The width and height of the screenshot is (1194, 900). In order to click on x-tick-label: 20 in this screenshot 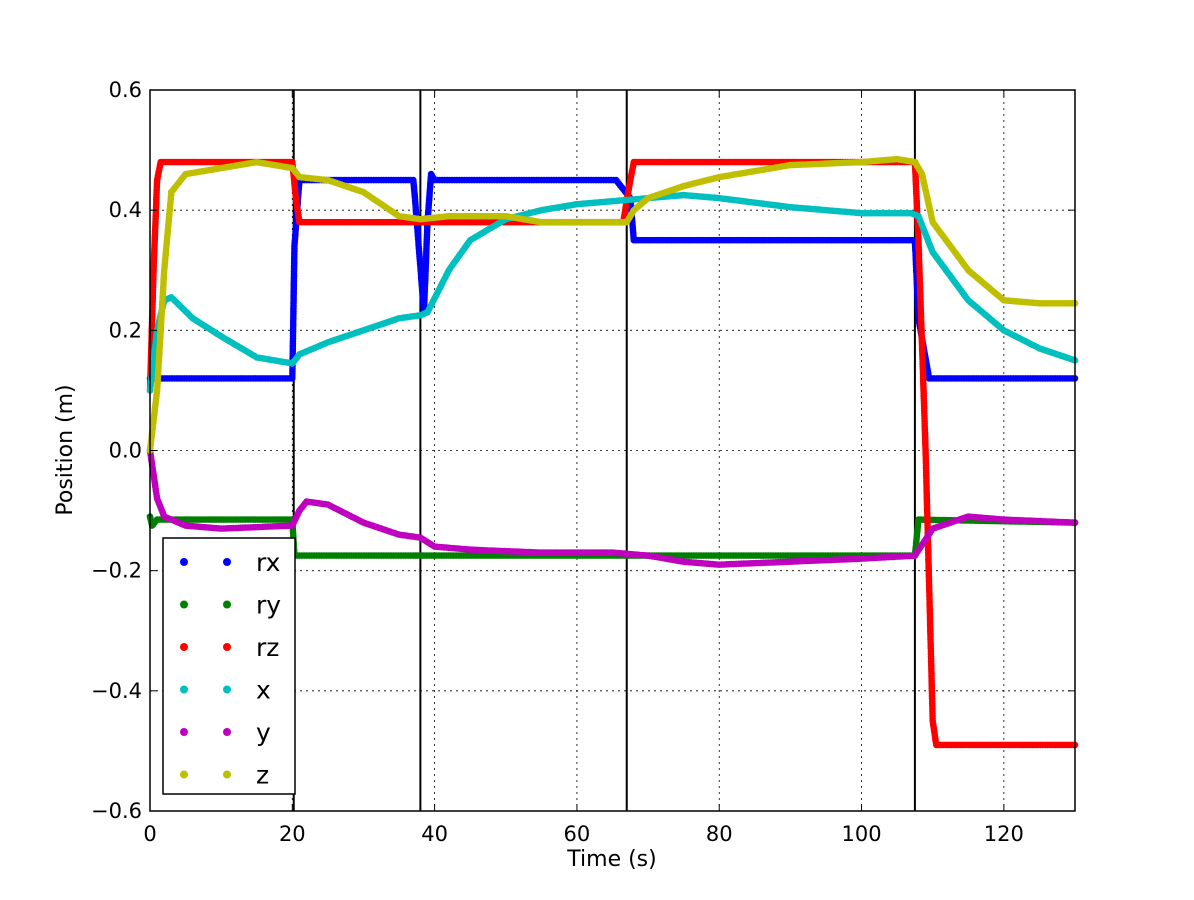, I will do `click(292, 834)`.